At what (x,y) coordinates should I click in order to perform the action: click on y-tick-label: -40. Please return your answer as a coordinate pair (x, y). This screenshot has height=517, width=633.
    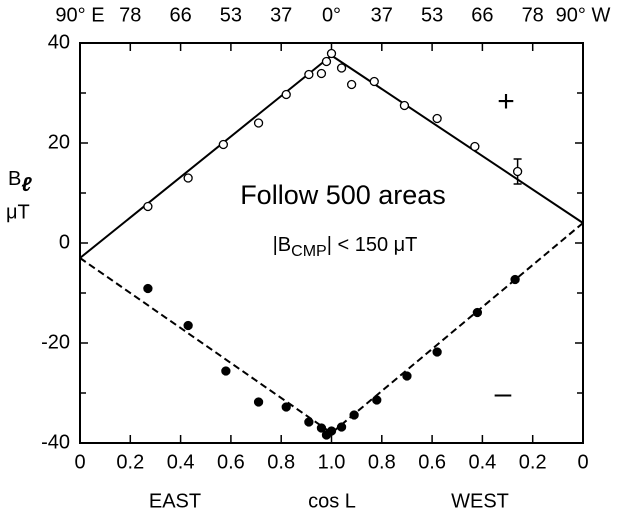
    Looking at the image, I should click on (55, 442).